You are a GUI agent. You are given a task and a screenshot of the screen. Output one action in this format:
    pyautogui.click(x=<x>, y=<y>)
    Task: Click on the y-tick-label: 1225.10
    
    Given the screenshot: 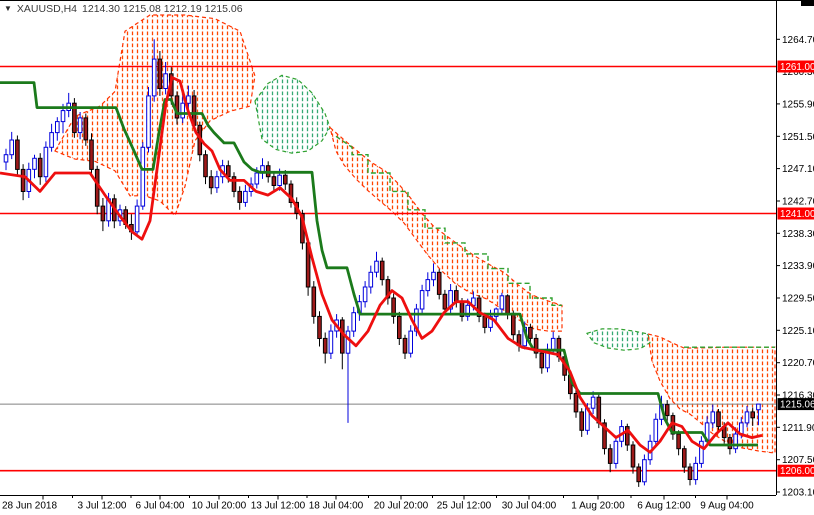 What is the action you would take?
    pyautogui.click(x=798, y=331)
    